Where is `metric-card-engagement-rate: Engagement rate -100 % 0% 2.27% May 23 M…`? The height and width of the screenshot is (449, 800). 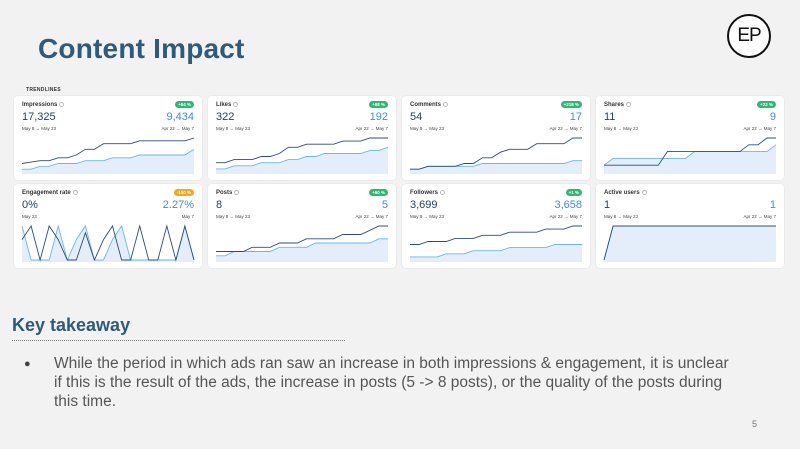
metric-card-engagement-rate: Engagement rate -100 % 0% 2.27% May 23 M… is located at coordinates (108, 226).